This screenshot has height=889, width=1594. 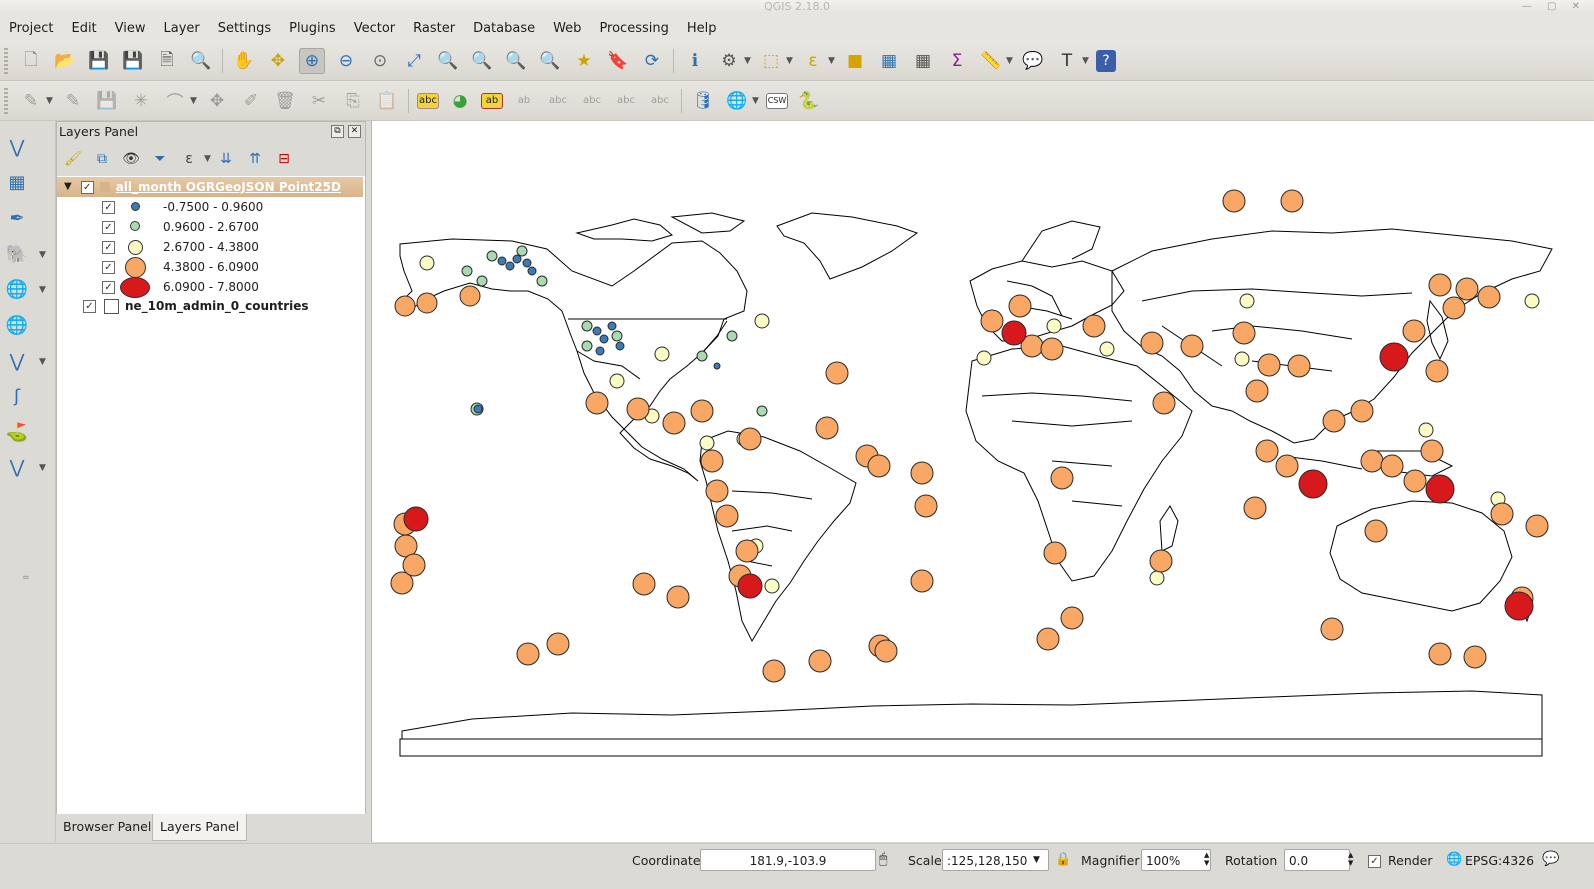 I want to click on new-shapefile-layer-icon: ⋁, so click(x=17, y=361).